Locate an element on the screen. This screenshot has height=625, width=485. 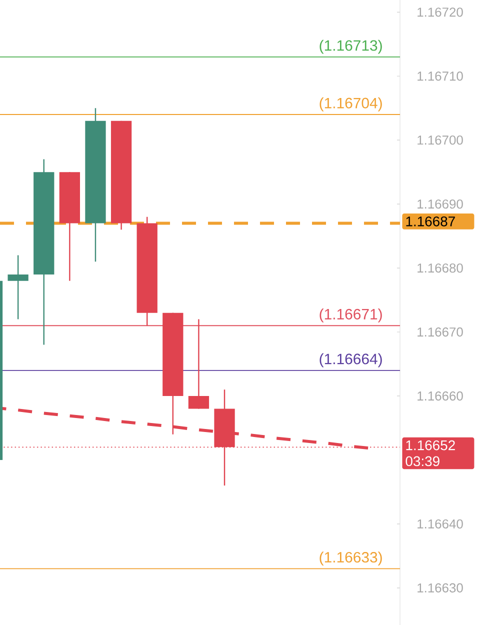
y-tick-label: 1.16710 is located at coordinates (440, 76).